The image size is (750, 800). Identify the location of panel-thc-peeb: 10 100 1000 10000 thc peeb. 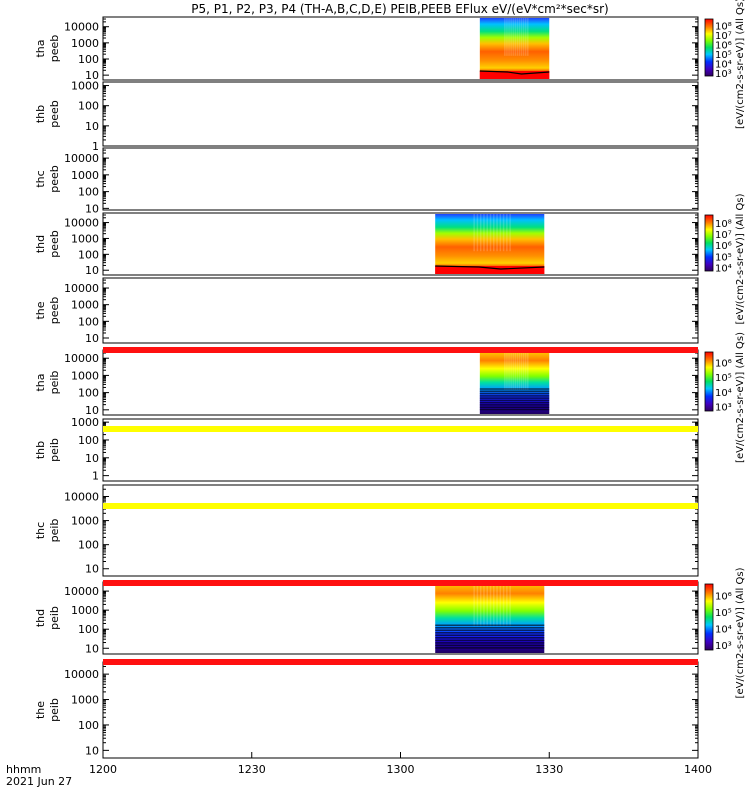
(366, 181).